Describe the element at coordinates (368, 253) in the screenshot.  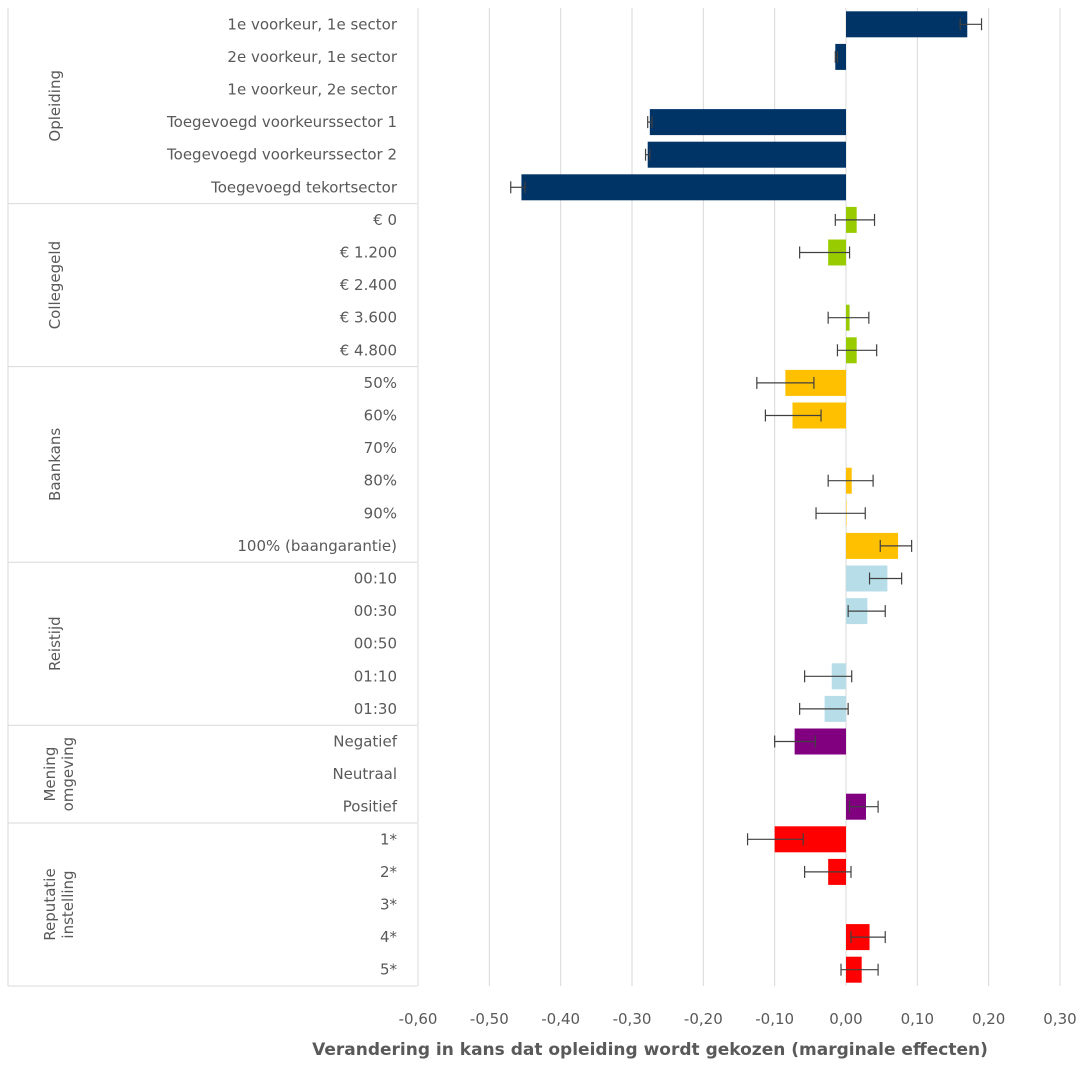
I see `category-label: € 1.200` at that location.